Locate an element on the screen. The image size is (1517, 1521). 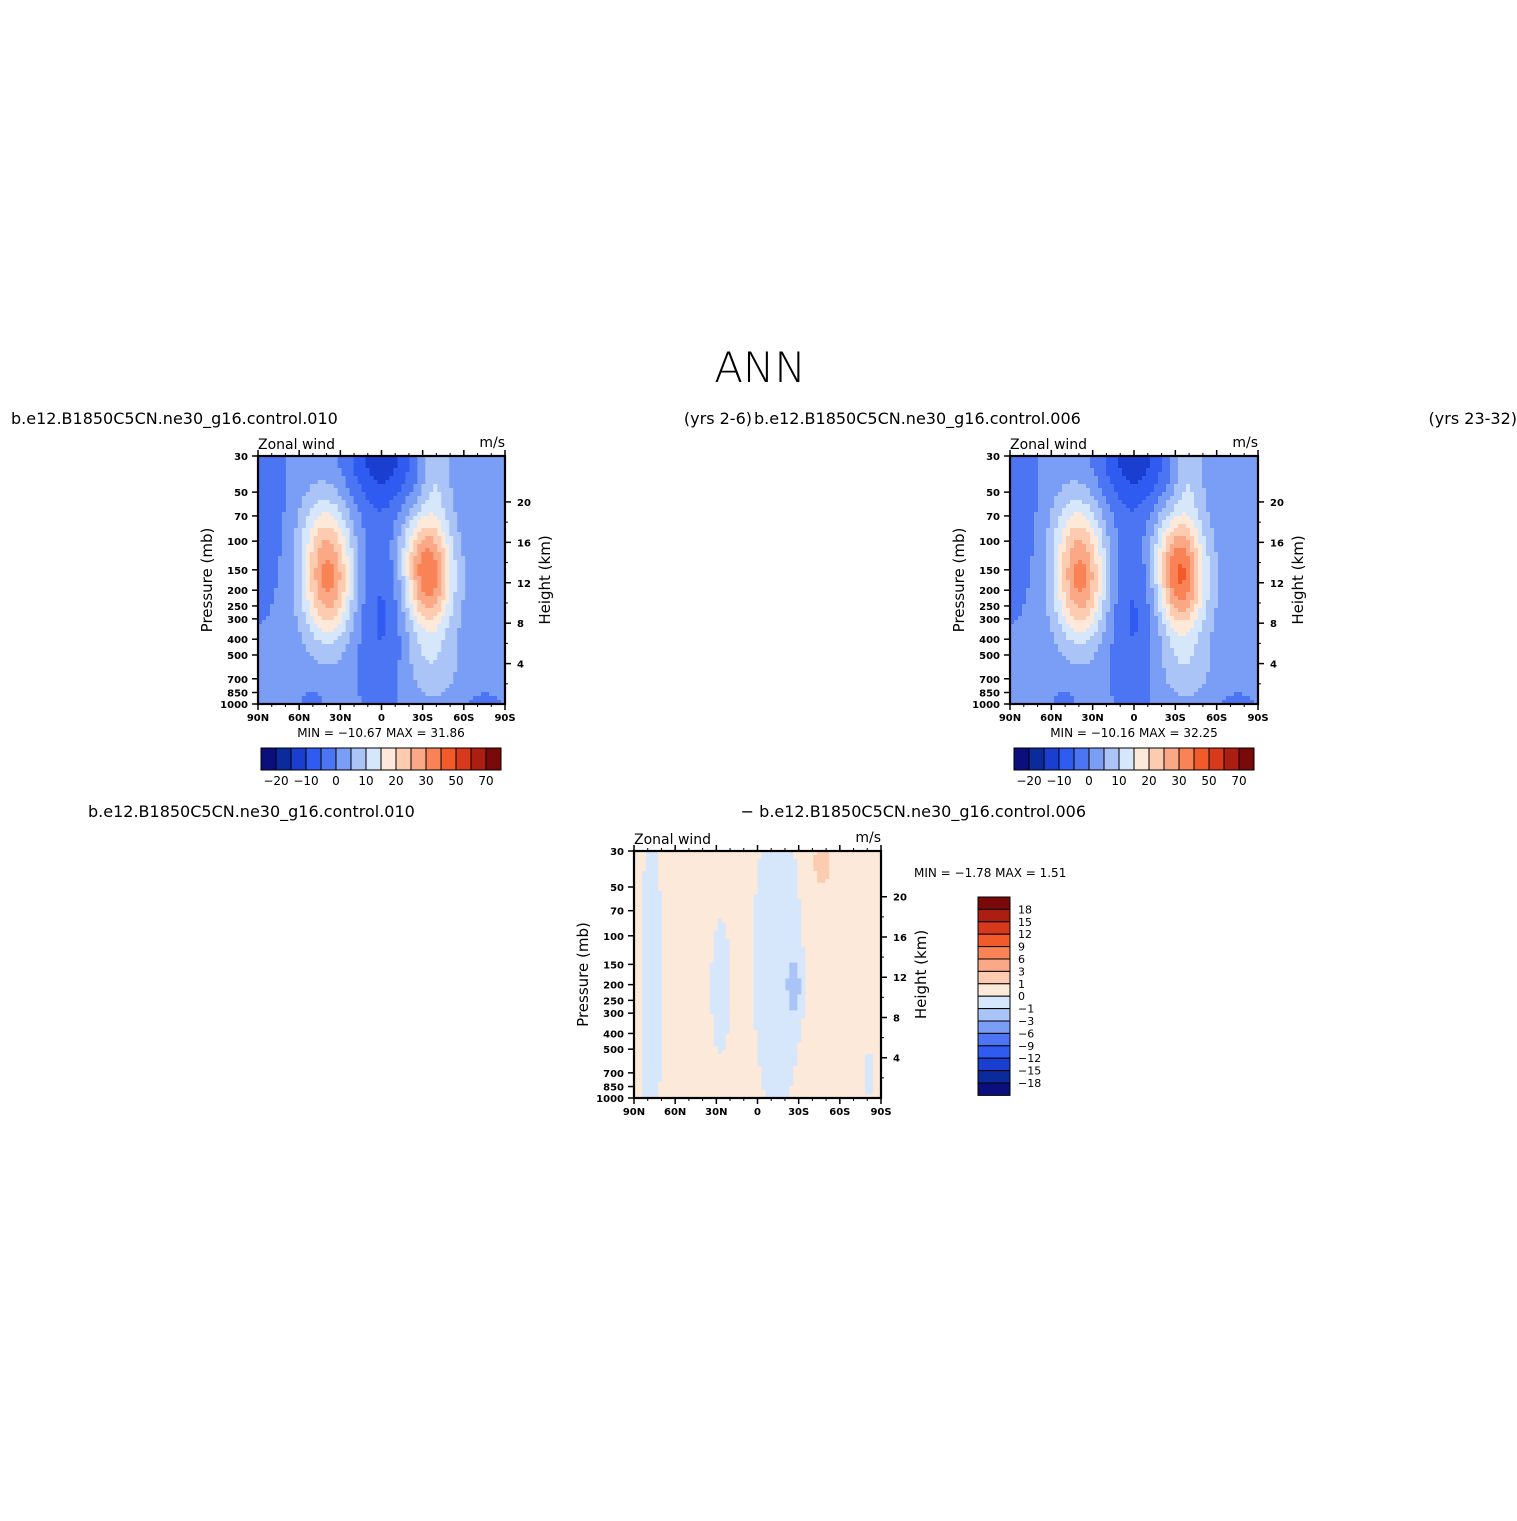
panel2-contour-field is located at coordinates (1134, 580).